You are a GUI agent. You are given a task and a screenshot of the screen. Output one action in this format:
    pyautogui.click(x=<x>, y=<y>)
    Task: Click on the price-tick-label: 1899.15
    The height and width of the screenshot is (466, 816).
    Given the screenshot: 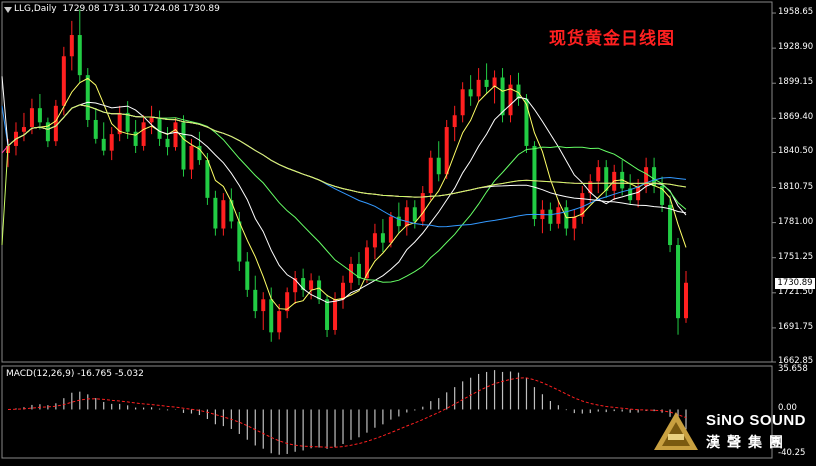 What is the action you would take?
    pyautogui.click(x=796, y=82)
    